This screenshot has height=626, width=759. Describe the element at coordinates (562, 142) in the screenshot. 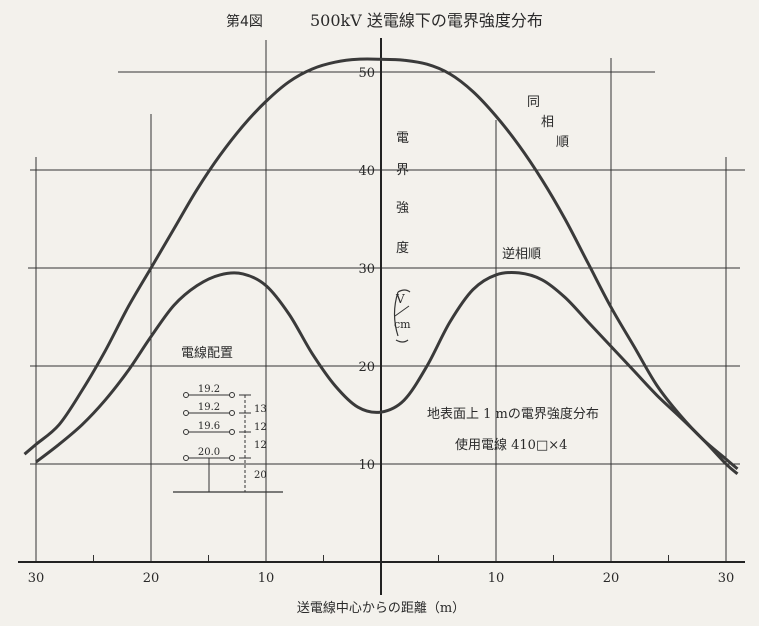

I see `series-label-in-phase-char: 順` at that location.